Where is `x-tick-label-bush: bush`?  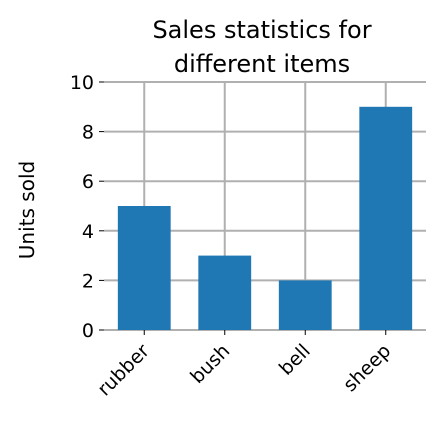 x-tick-label-bush: bush is located at coordinates (210, 364).